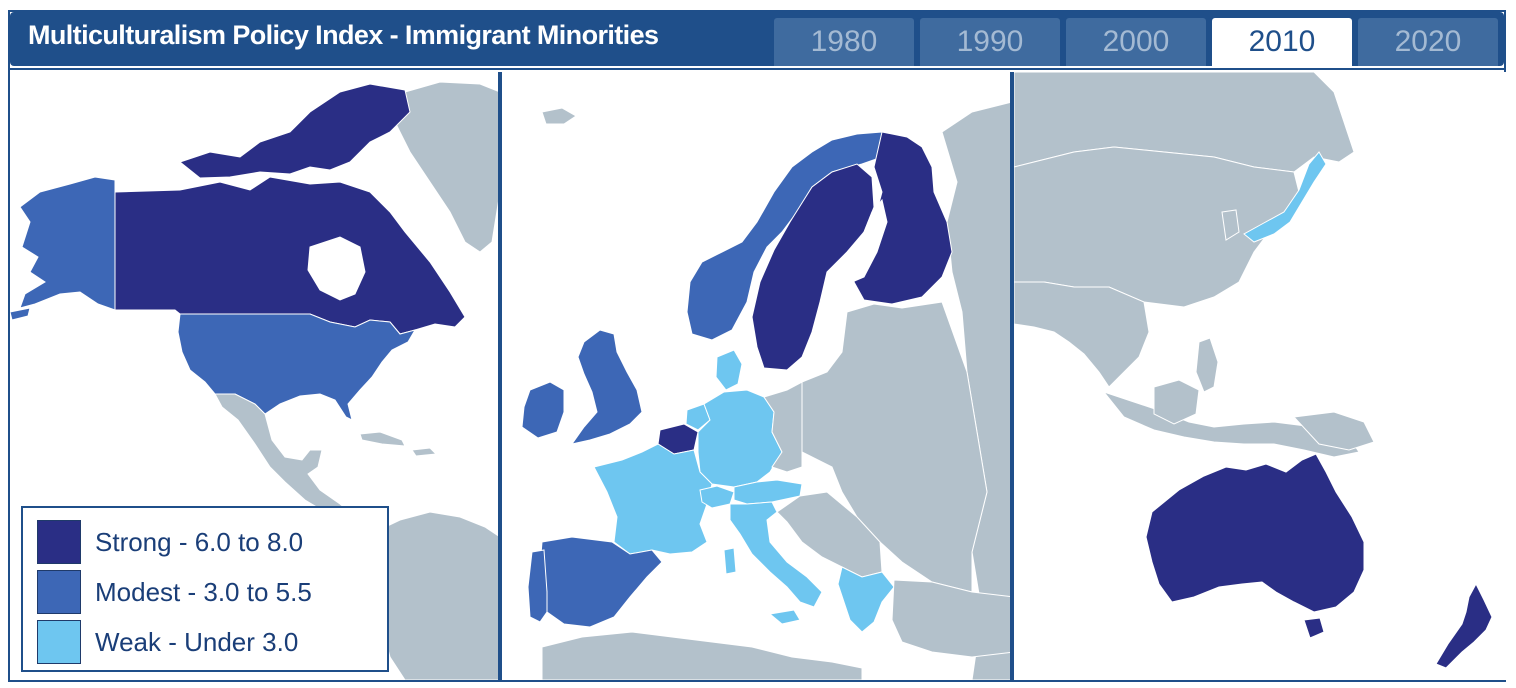 This screenshot has height=688, width=1516. I want to click on legend-label-modest: Modest - 3.0 to 5.5, so click(203, 591).